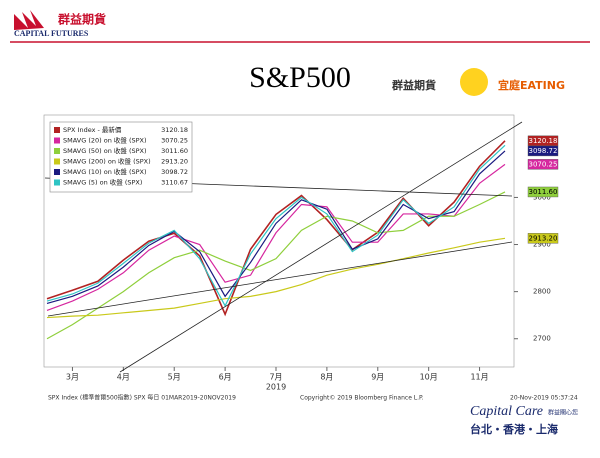 Image resolution: width=600 pixels, height=458 pixels. I want to click on legend-value: 2913.20, so click(174, 162).